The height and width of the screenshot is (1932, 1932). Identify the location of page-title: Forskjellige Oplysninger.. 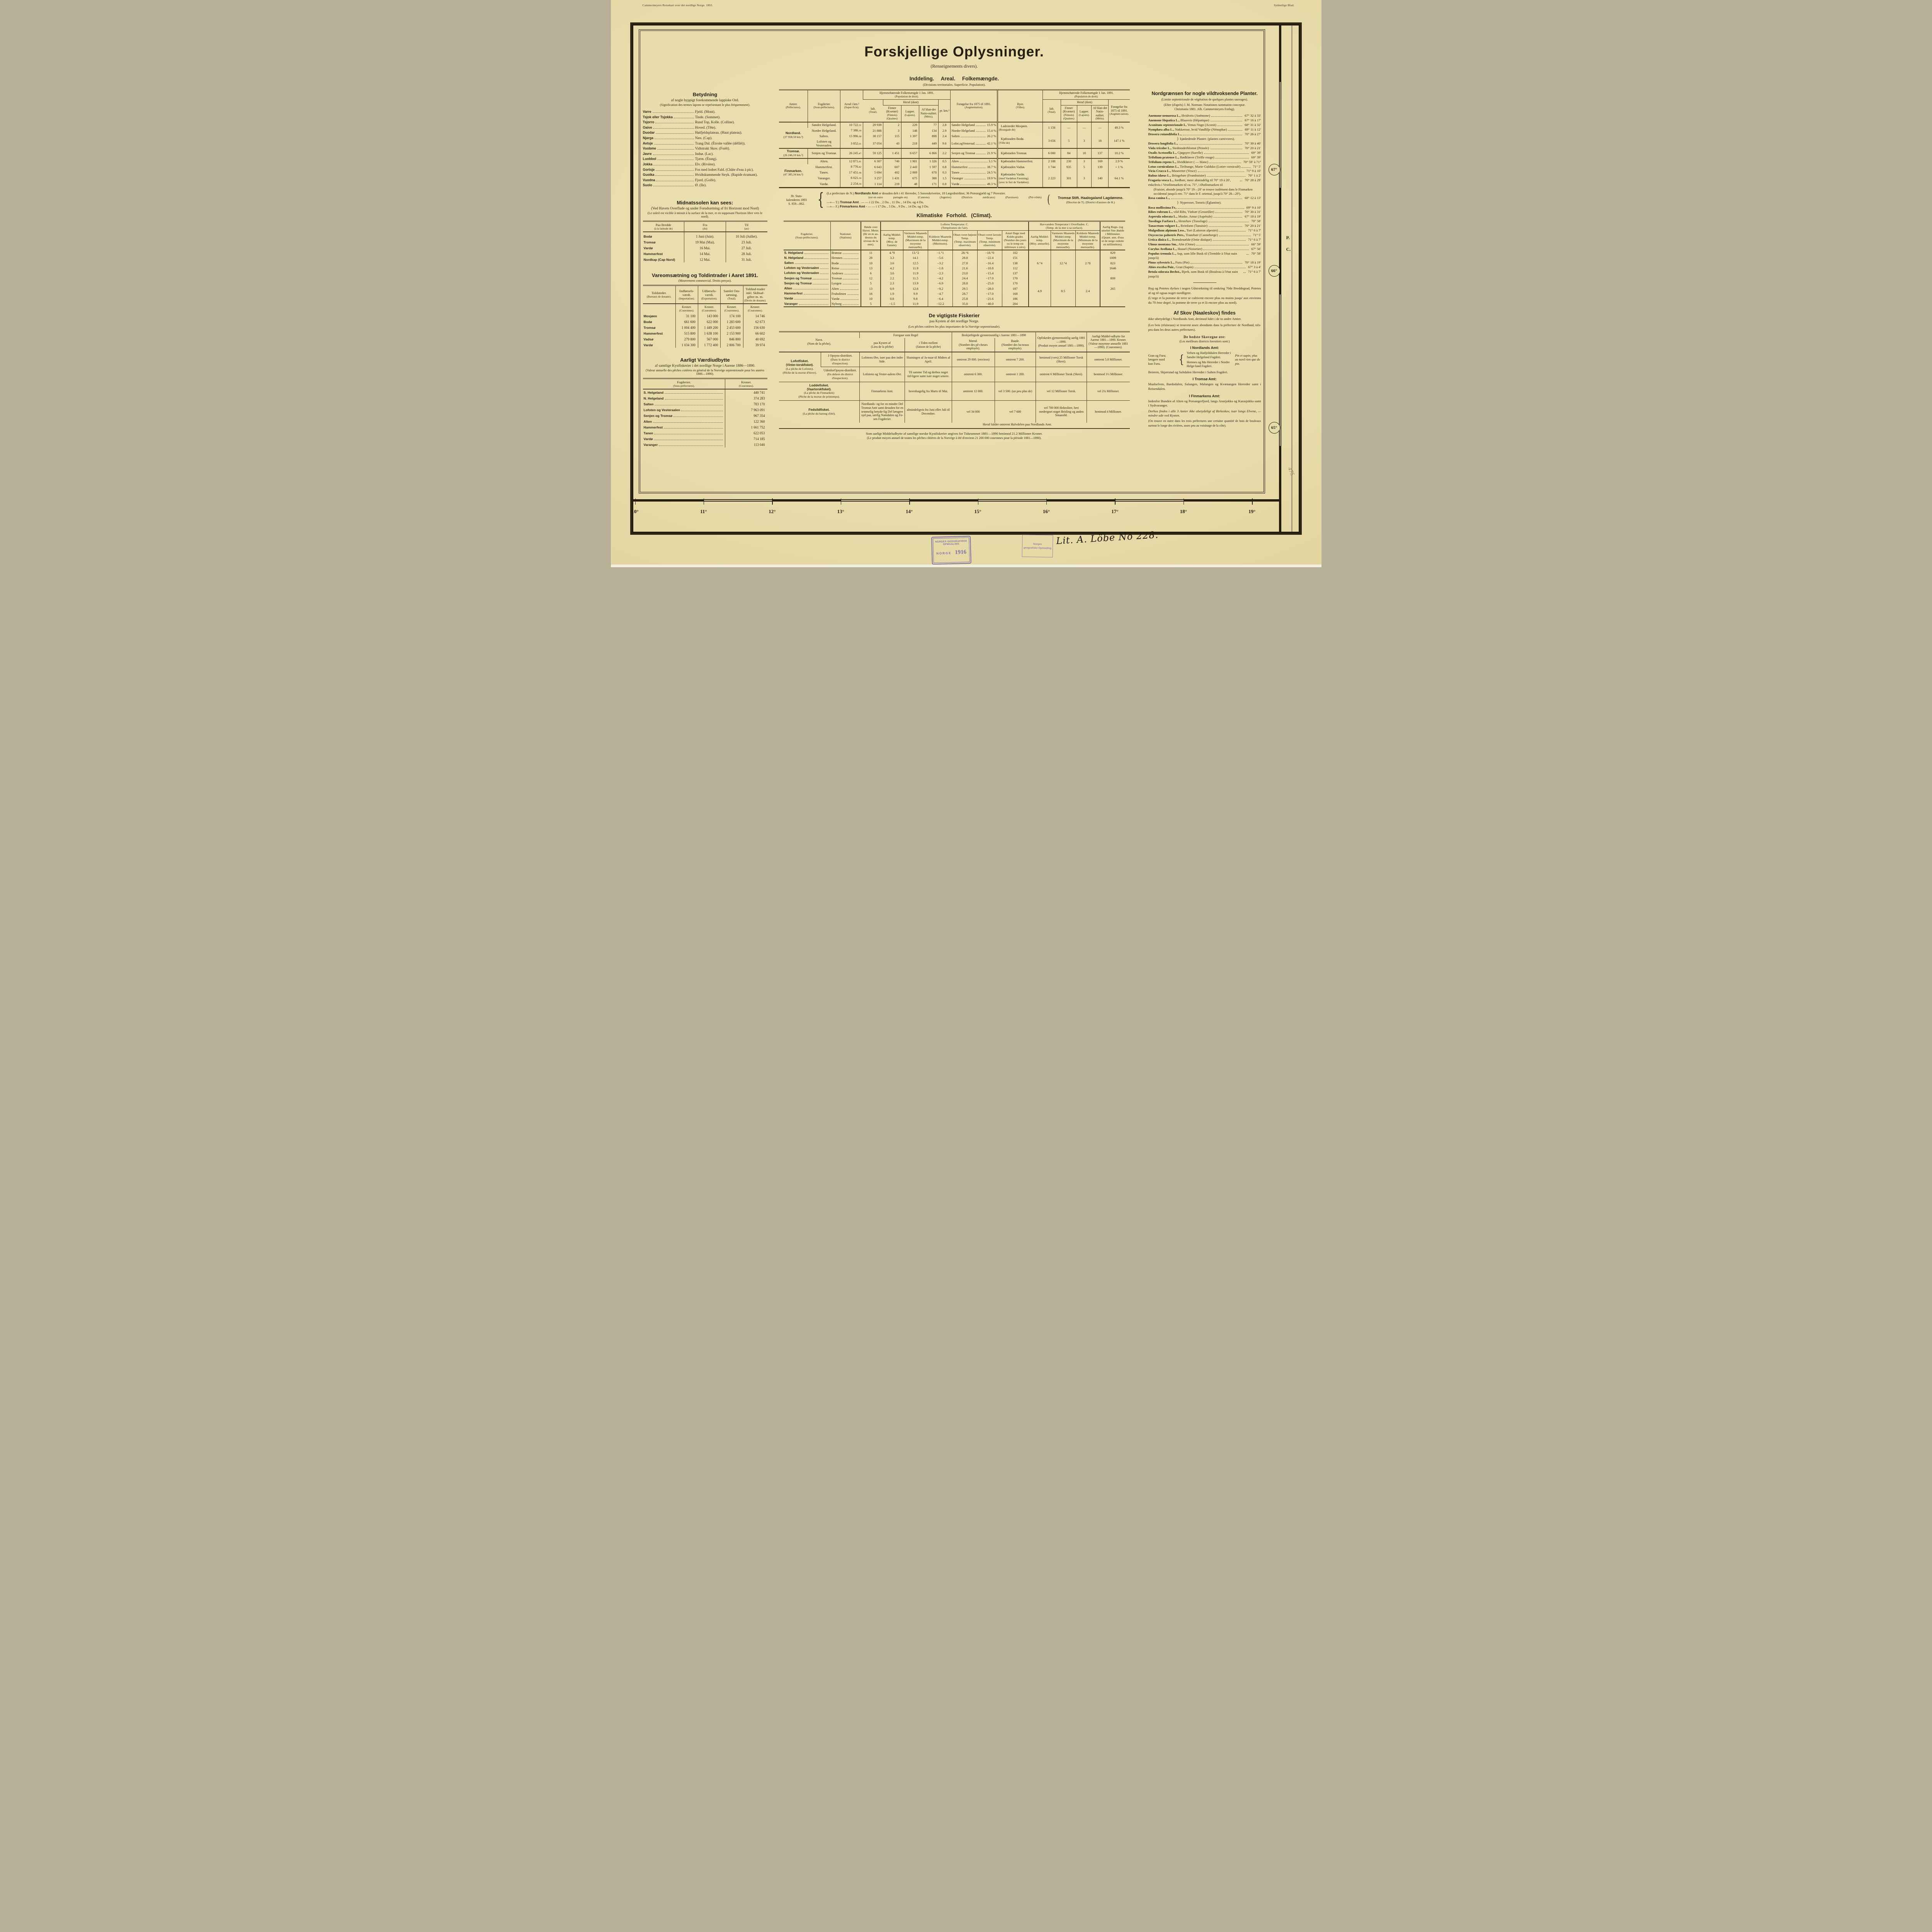
(954, 52).